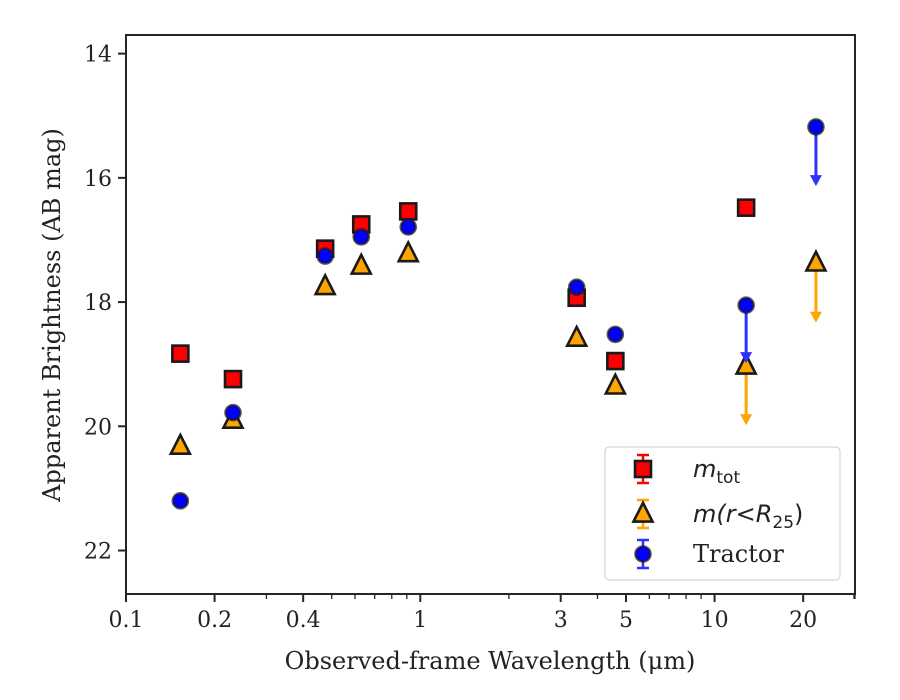  Describe the element at coordinates (715, 620) in the screenshot. I see `x-tick-label: 10` at that location.